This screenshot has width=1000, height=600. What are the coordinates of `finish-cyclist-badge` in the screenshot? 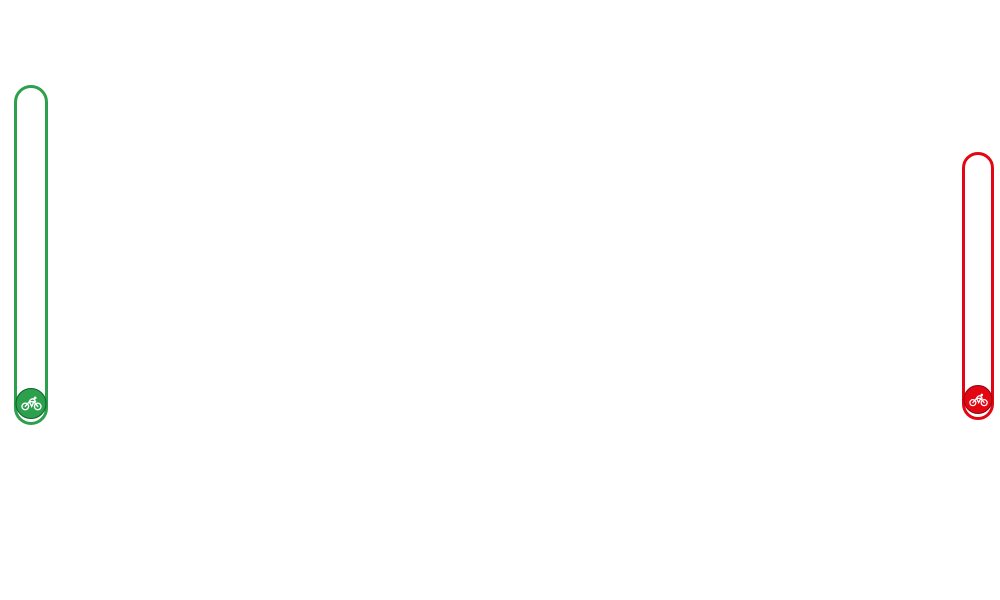 It's located at (978, 399).